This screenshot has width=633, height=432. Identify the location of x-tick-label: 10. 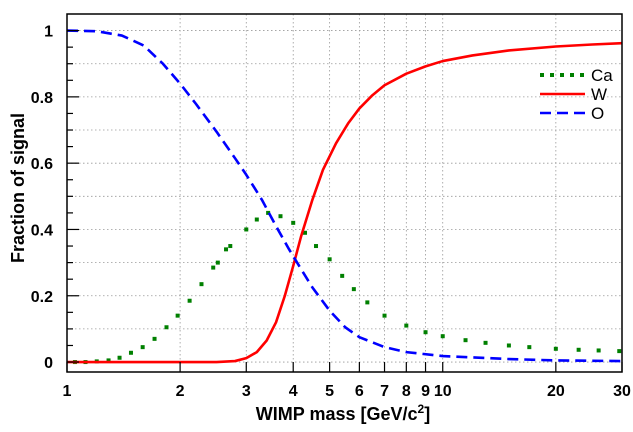
(443, 391).